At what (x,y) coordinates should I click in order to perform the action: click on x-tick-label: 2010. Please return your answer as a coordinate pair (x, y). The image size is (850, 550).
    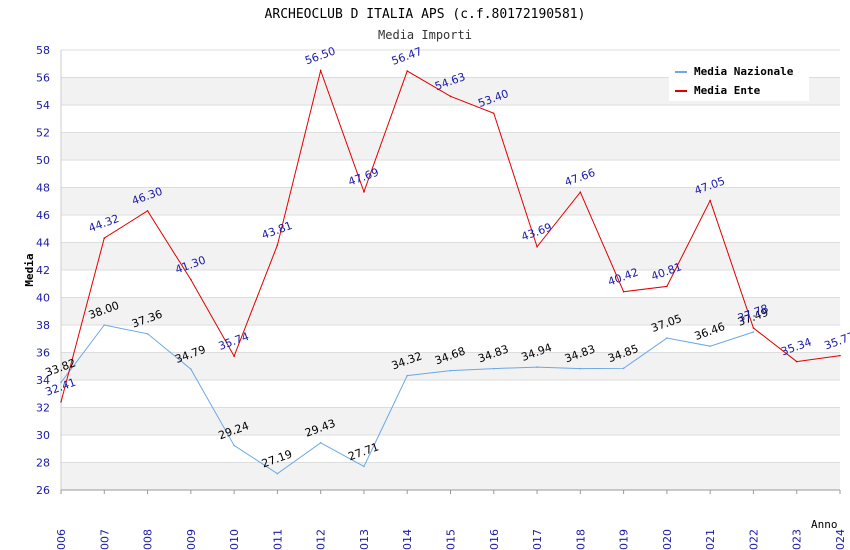
    Looking at the image, I should click on (234, 539).